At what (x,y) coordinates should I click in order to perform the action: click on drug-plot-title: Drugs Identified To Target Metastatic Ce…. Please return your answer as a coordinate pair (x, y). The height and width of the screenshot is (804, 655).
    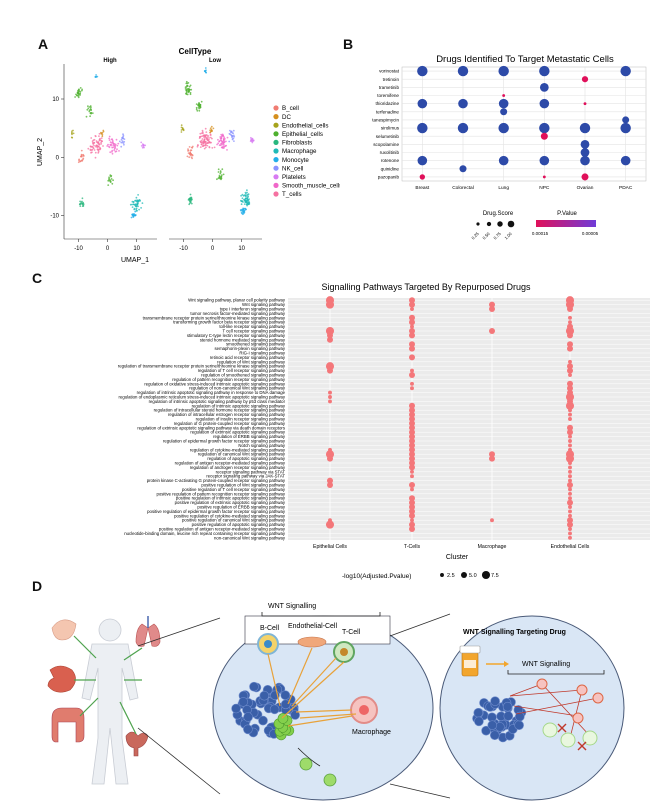
    Looking at the image, I should click on (525, 59).